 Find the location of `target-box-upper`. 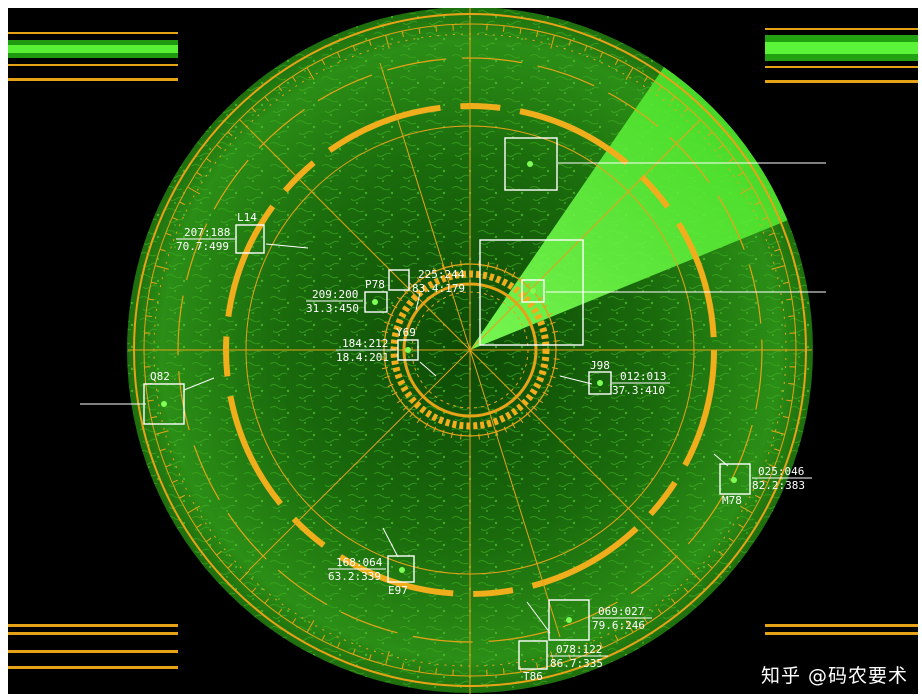

target-box-upper is located at coordinates (531, 164).